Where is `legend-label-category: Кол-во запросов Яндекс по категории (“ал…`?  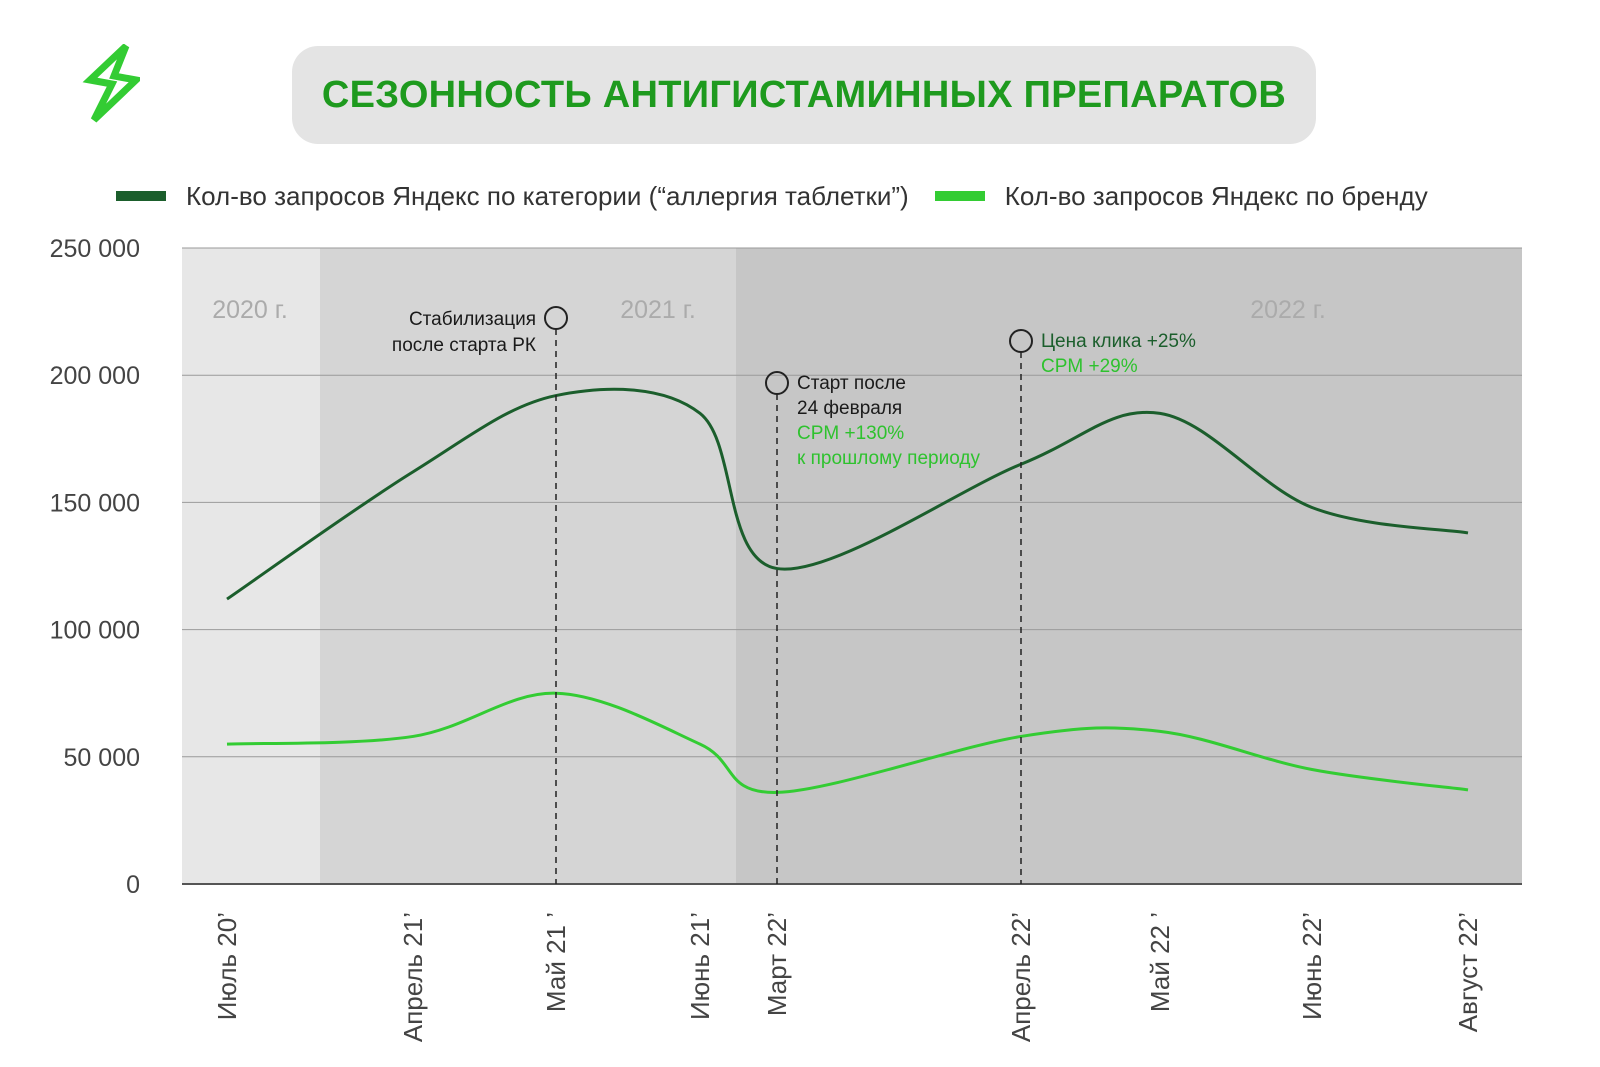 legend-label-category: Кол-во запросов Яндекс по категории (“ал… is located at coordinates (547, 195).